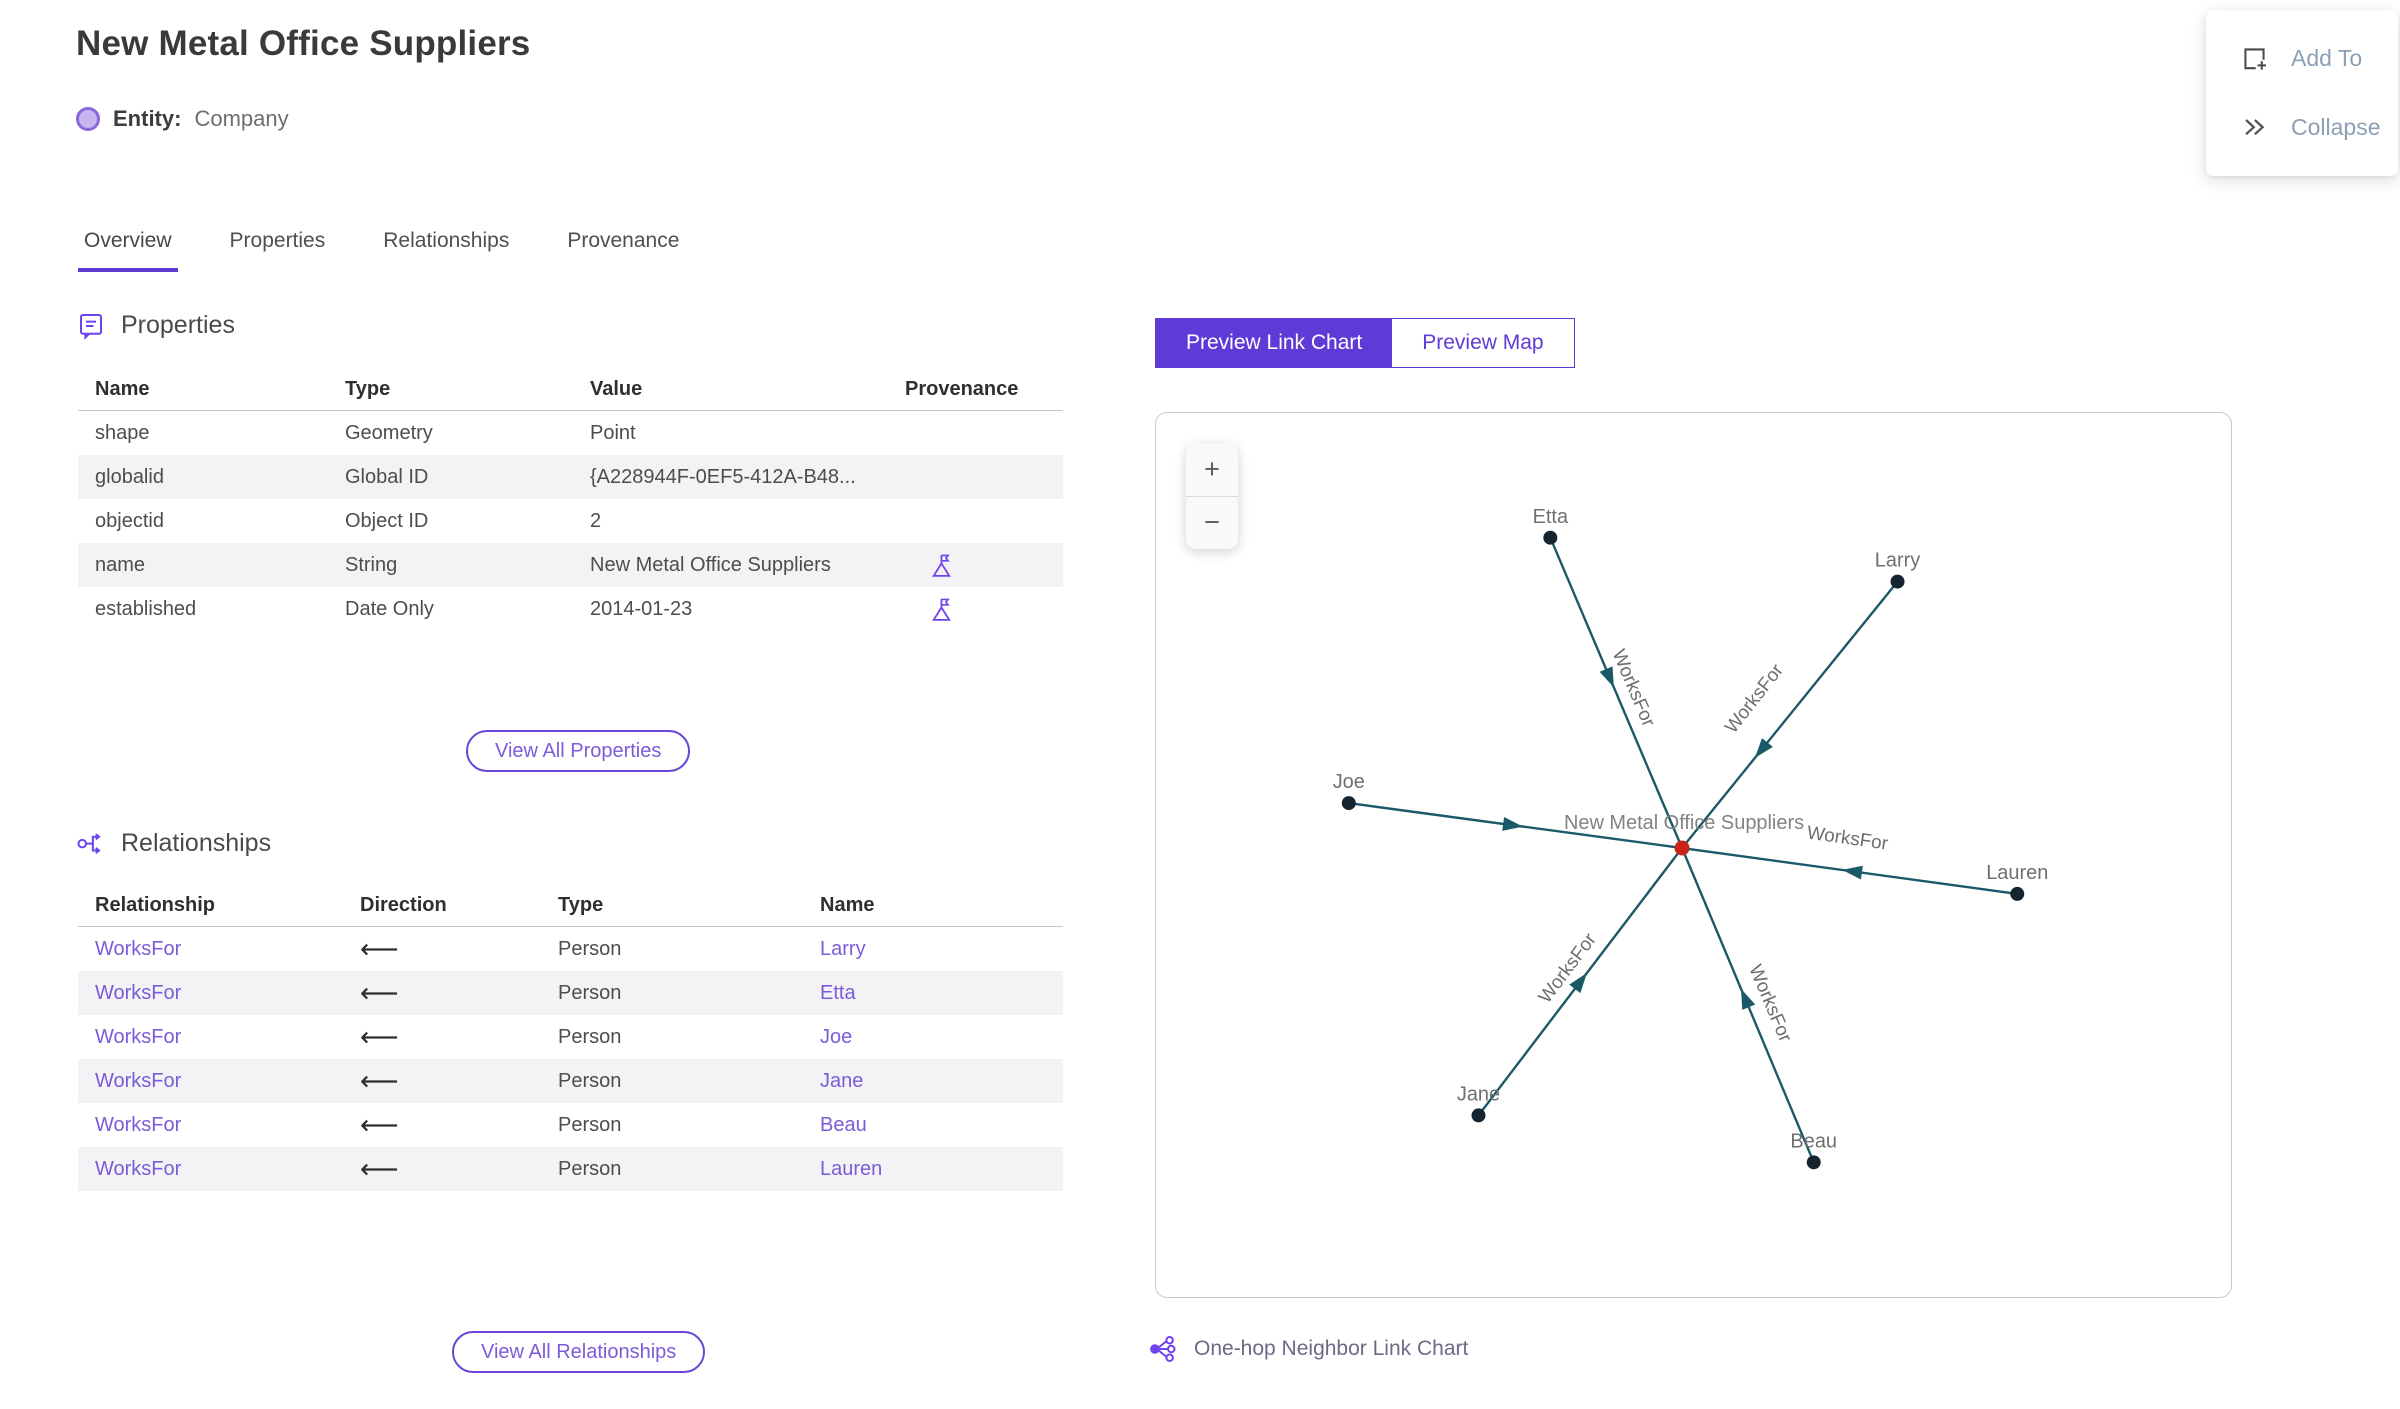 Image resolution: width=2400 pixels, height=1409 pixels. What do you see at coordinates (278, 250) in the screenshot?
I see `tab-properties: Properties` at bounding box center [278, 250].